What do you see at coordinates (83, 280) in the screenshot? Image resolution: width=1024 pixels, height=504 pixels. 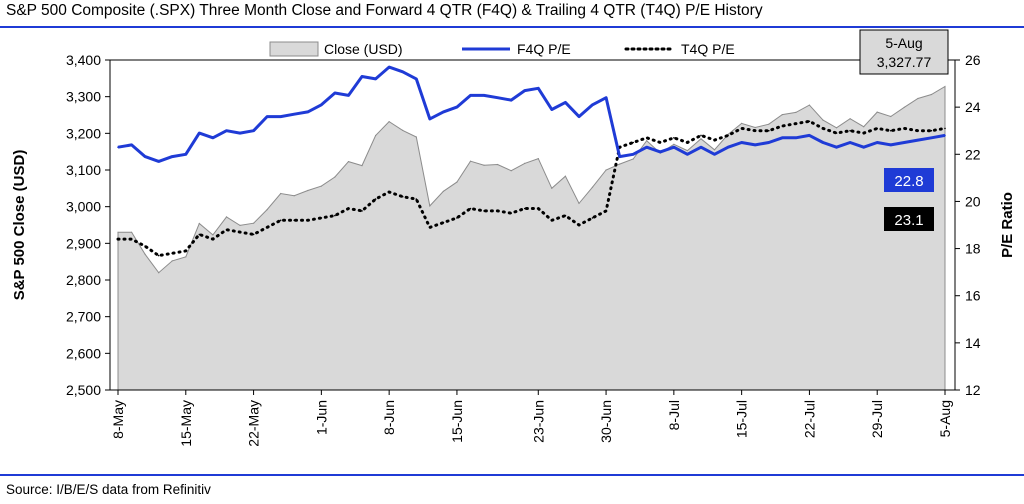 I see `y-tick-label: 2,800` at bounding box center [83, 280].